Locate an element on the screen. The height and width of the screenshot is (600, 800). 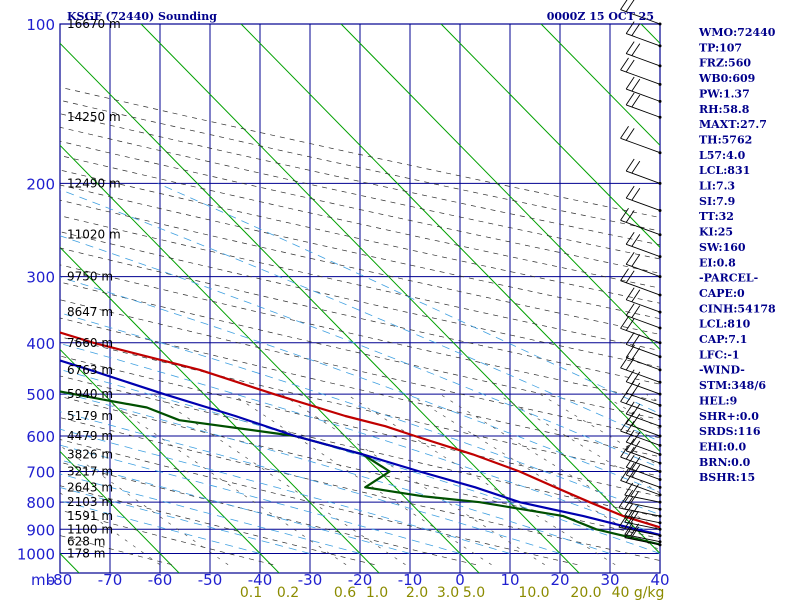
temperature-tick-label: -80 is located at coordinates (60, 580).